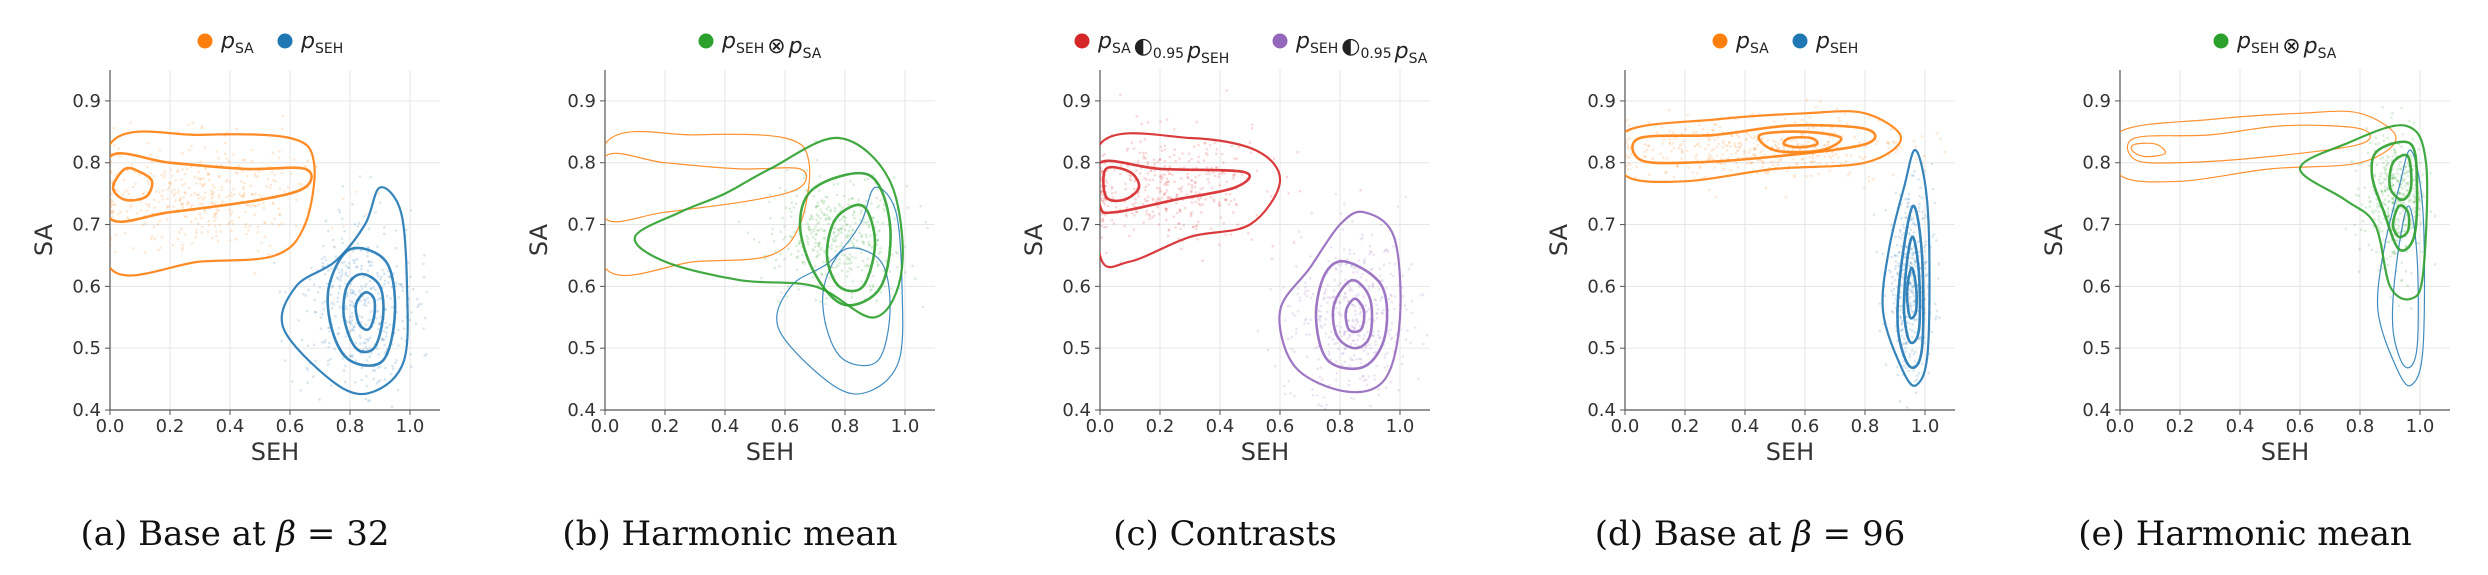 The width and height of the screenshot is (2488, 575). I want to click on y-tick-label: 0.5, so click(2096, 348).